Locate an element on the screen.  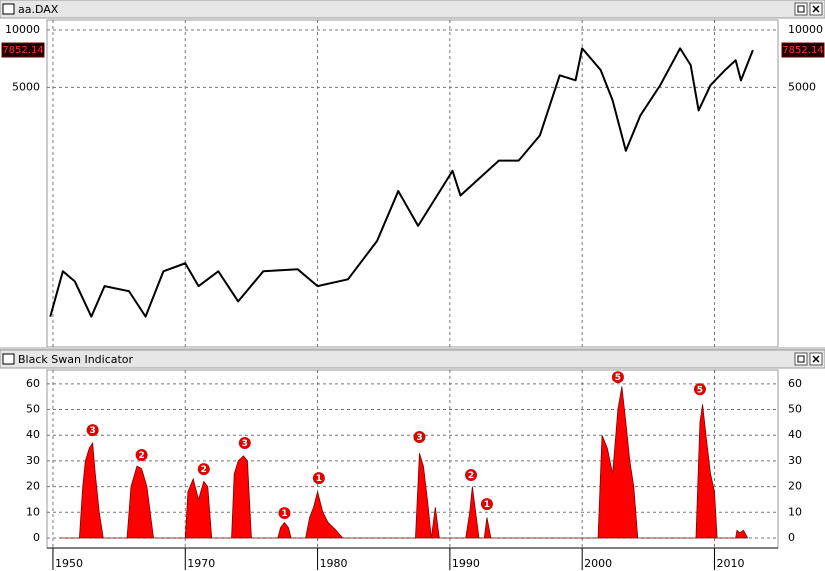
x-tick-label: 1970 is located at coordinates (201, 563).